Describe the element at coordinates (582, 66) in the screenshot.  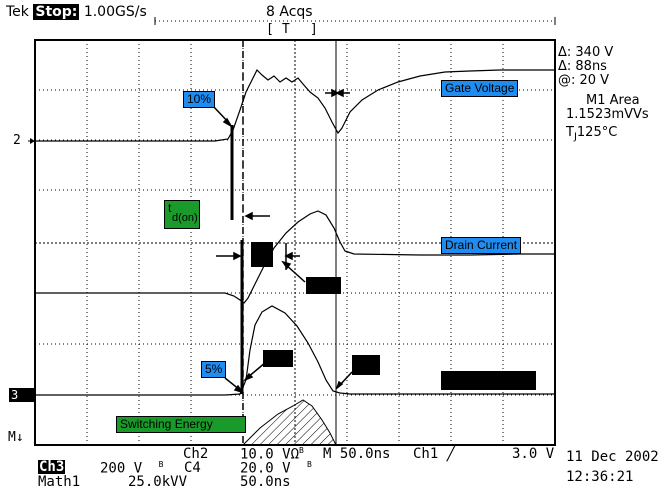
I see `cursor-delta-time: Δ: 88ns` at that location.